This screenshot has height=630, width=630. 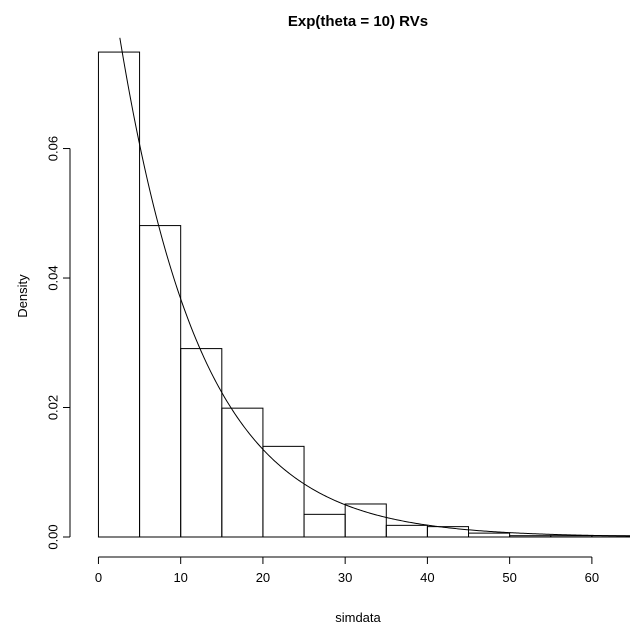 I want to click on x-tick-label: 20, so click(x=263, y=577).